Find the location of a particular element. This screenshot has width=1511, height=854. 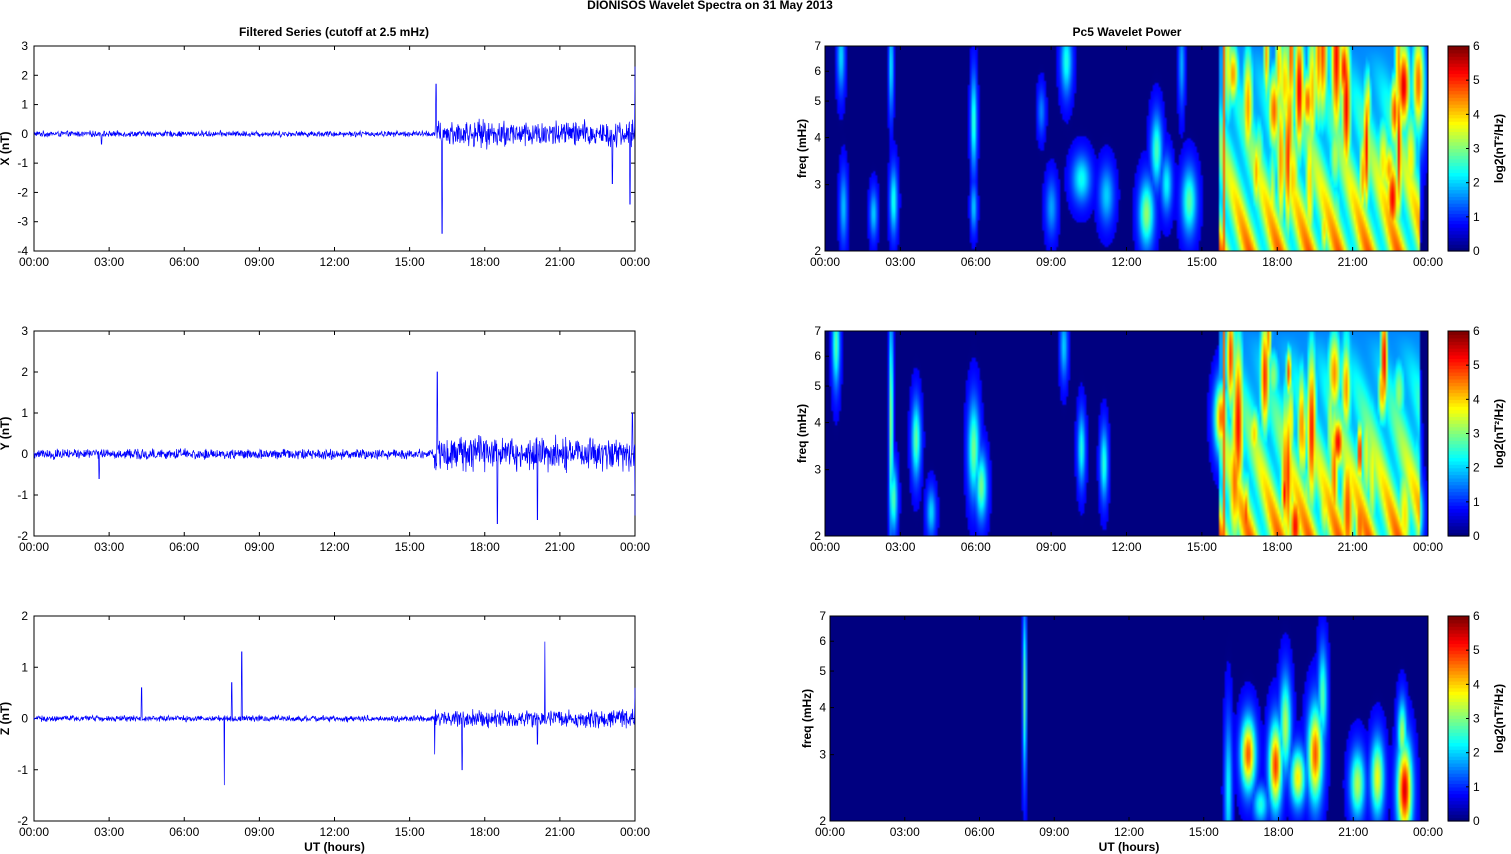

series-trace-x is located at coordinates (334, 150).